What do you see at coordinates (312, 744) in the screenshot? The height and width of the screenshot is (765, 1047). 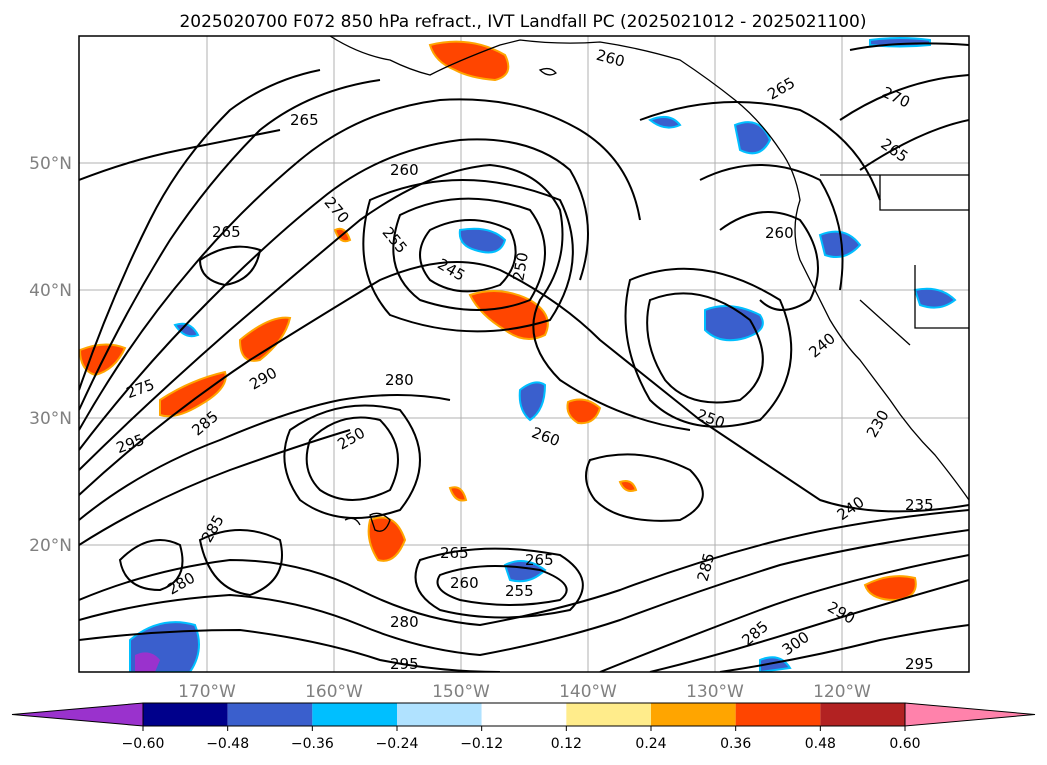 I see `colorbar-tick-label: −0.36` at bounding box center [312, 744].